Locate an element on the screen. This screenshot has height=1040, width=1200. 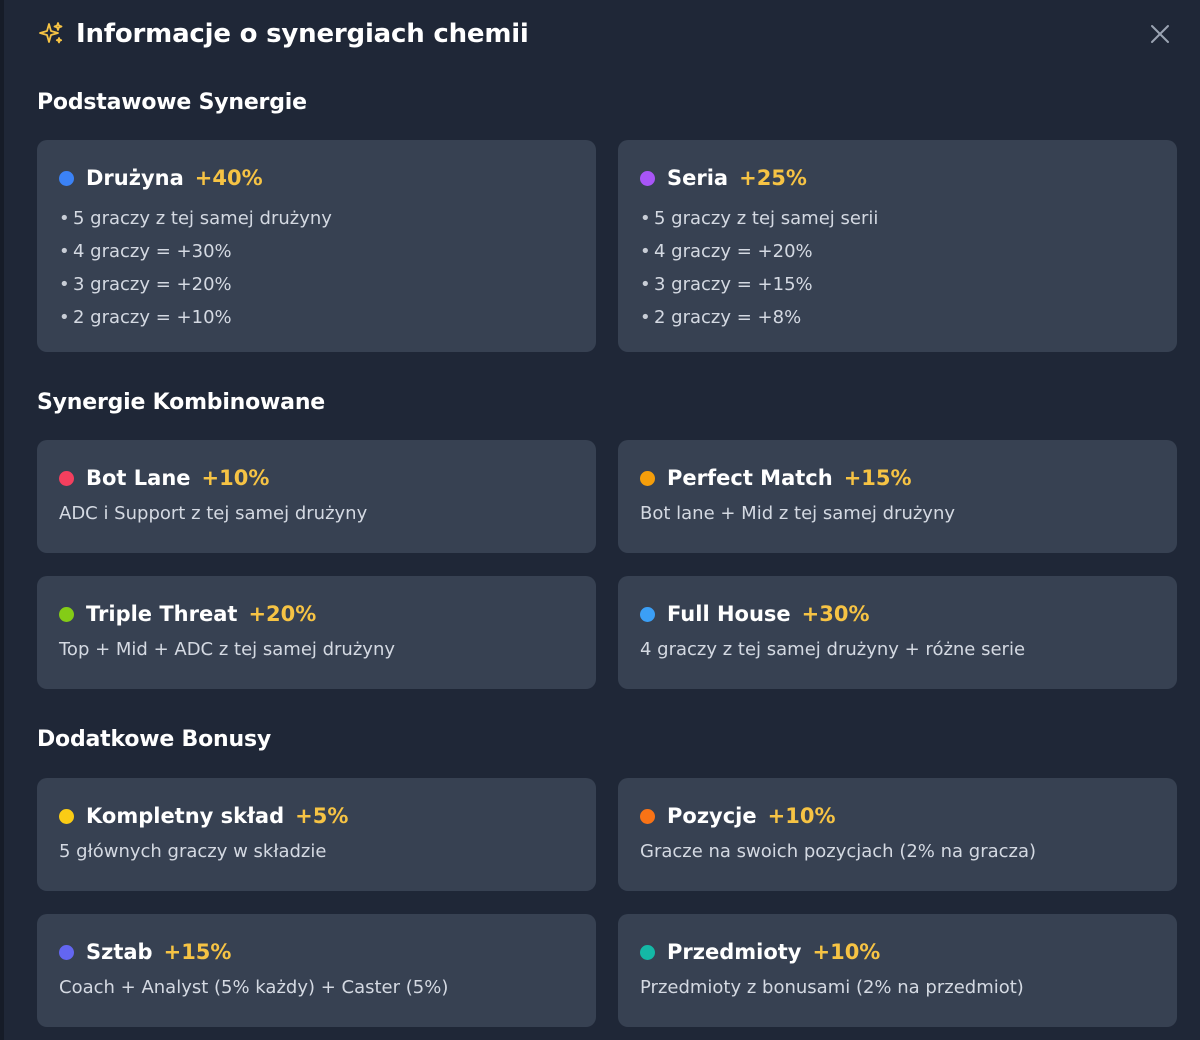
modal-title: Informacje o synergiach chemii is located at coordinates (302, 34).